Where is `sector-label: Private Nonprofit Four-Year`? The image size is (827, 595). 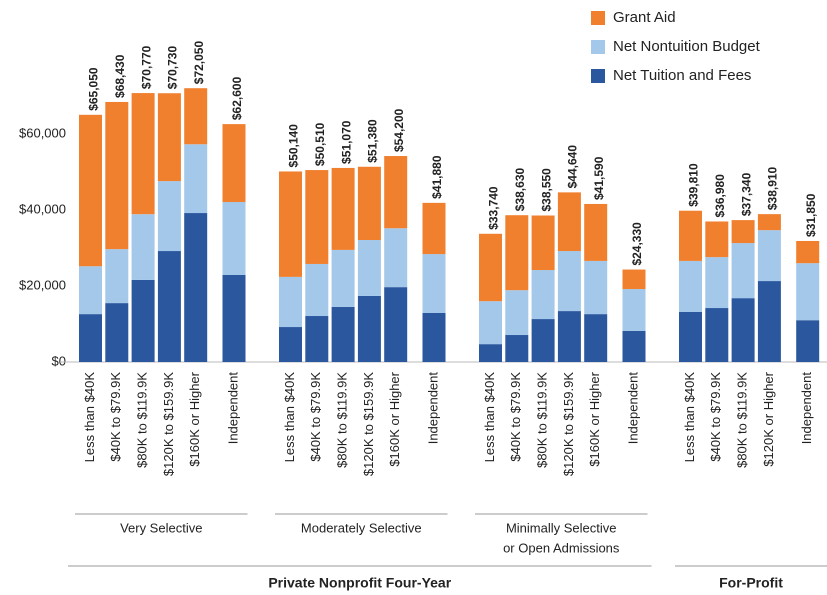 sector-label: Private Nonprofit Four-Year is located at coordinates (359, 583).